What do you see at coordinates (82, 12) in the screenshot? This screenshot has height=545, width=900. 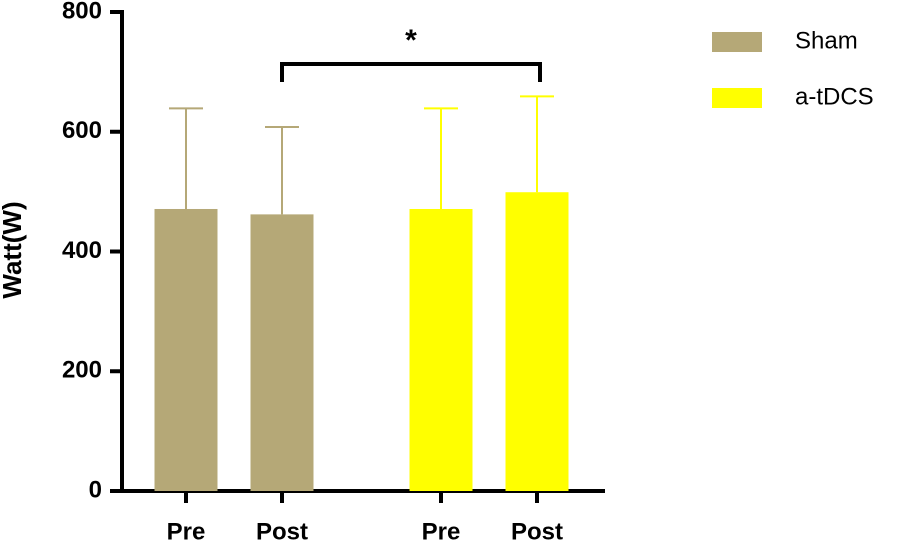 I see `y-tick-label: 800` at bounding box center [82, 12].